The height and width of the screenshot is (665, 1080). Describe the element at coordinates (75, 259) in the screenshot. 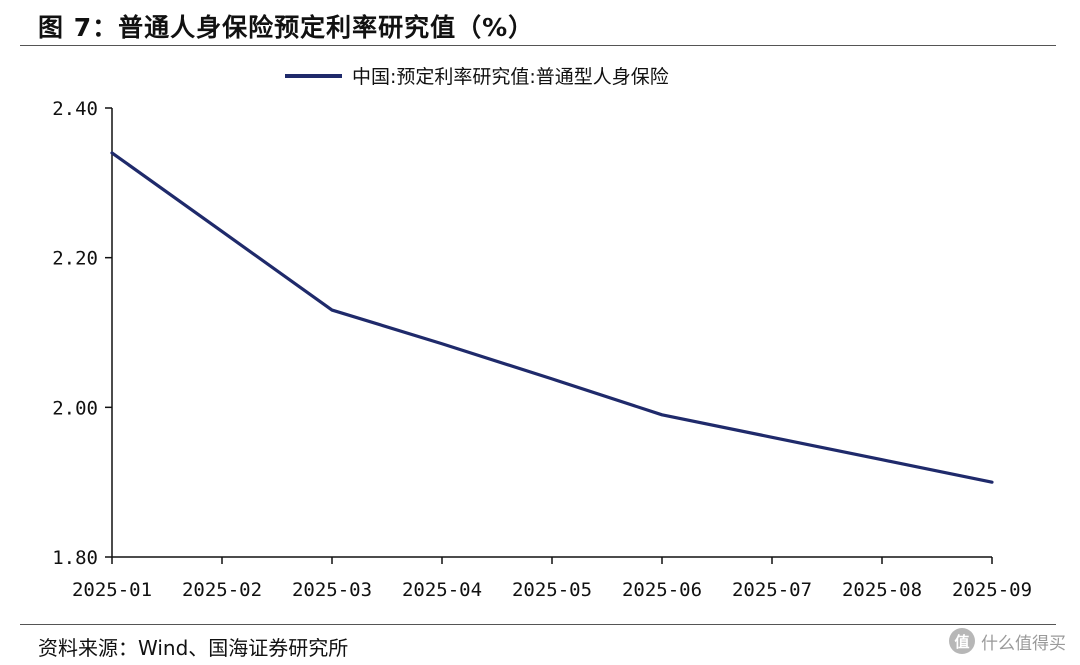

I see `y-tick-label: 2.20` at that location.